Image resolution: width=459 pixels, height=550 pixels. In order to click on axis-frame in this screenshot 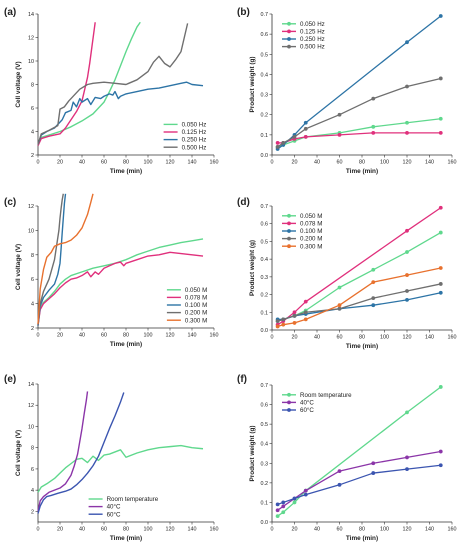, I will do `click(361, 268)`.